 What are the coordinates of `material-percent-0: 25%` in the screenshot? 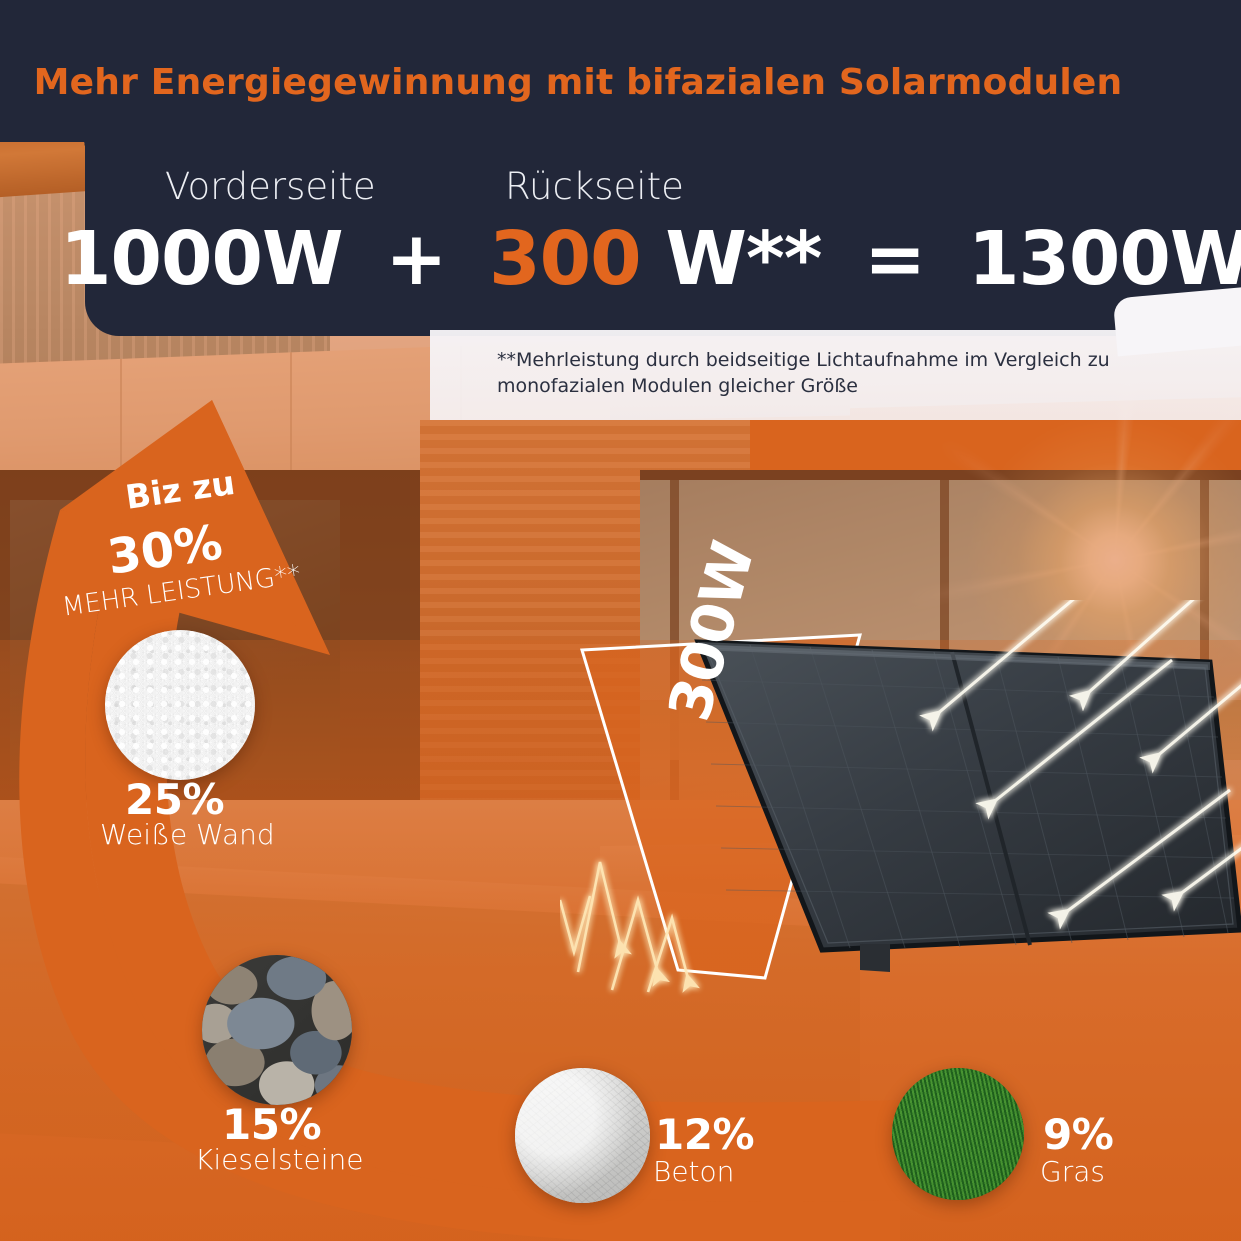 It's located at (175, 799).